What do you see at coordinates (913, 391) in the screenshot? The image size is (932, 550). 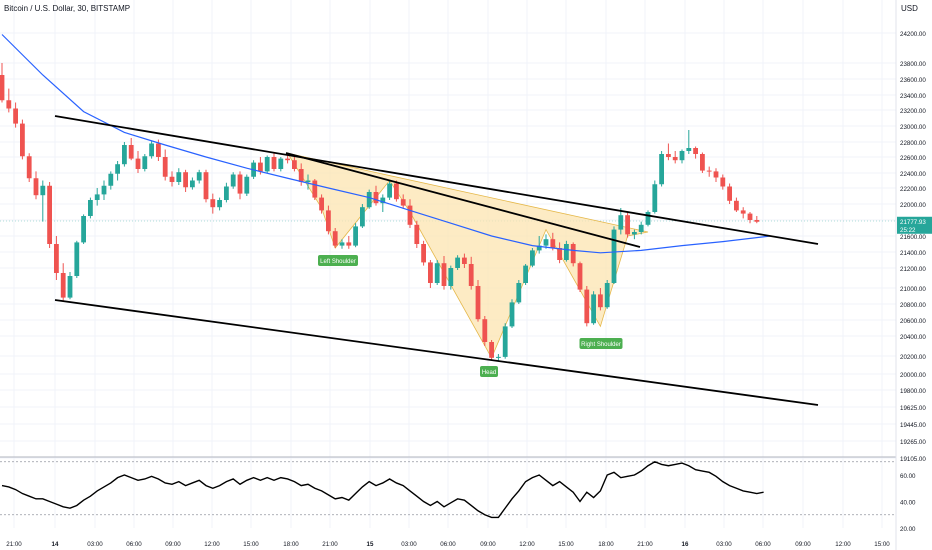 I see `price-tick-label: 19800.00` at bounding box center [913, 391].